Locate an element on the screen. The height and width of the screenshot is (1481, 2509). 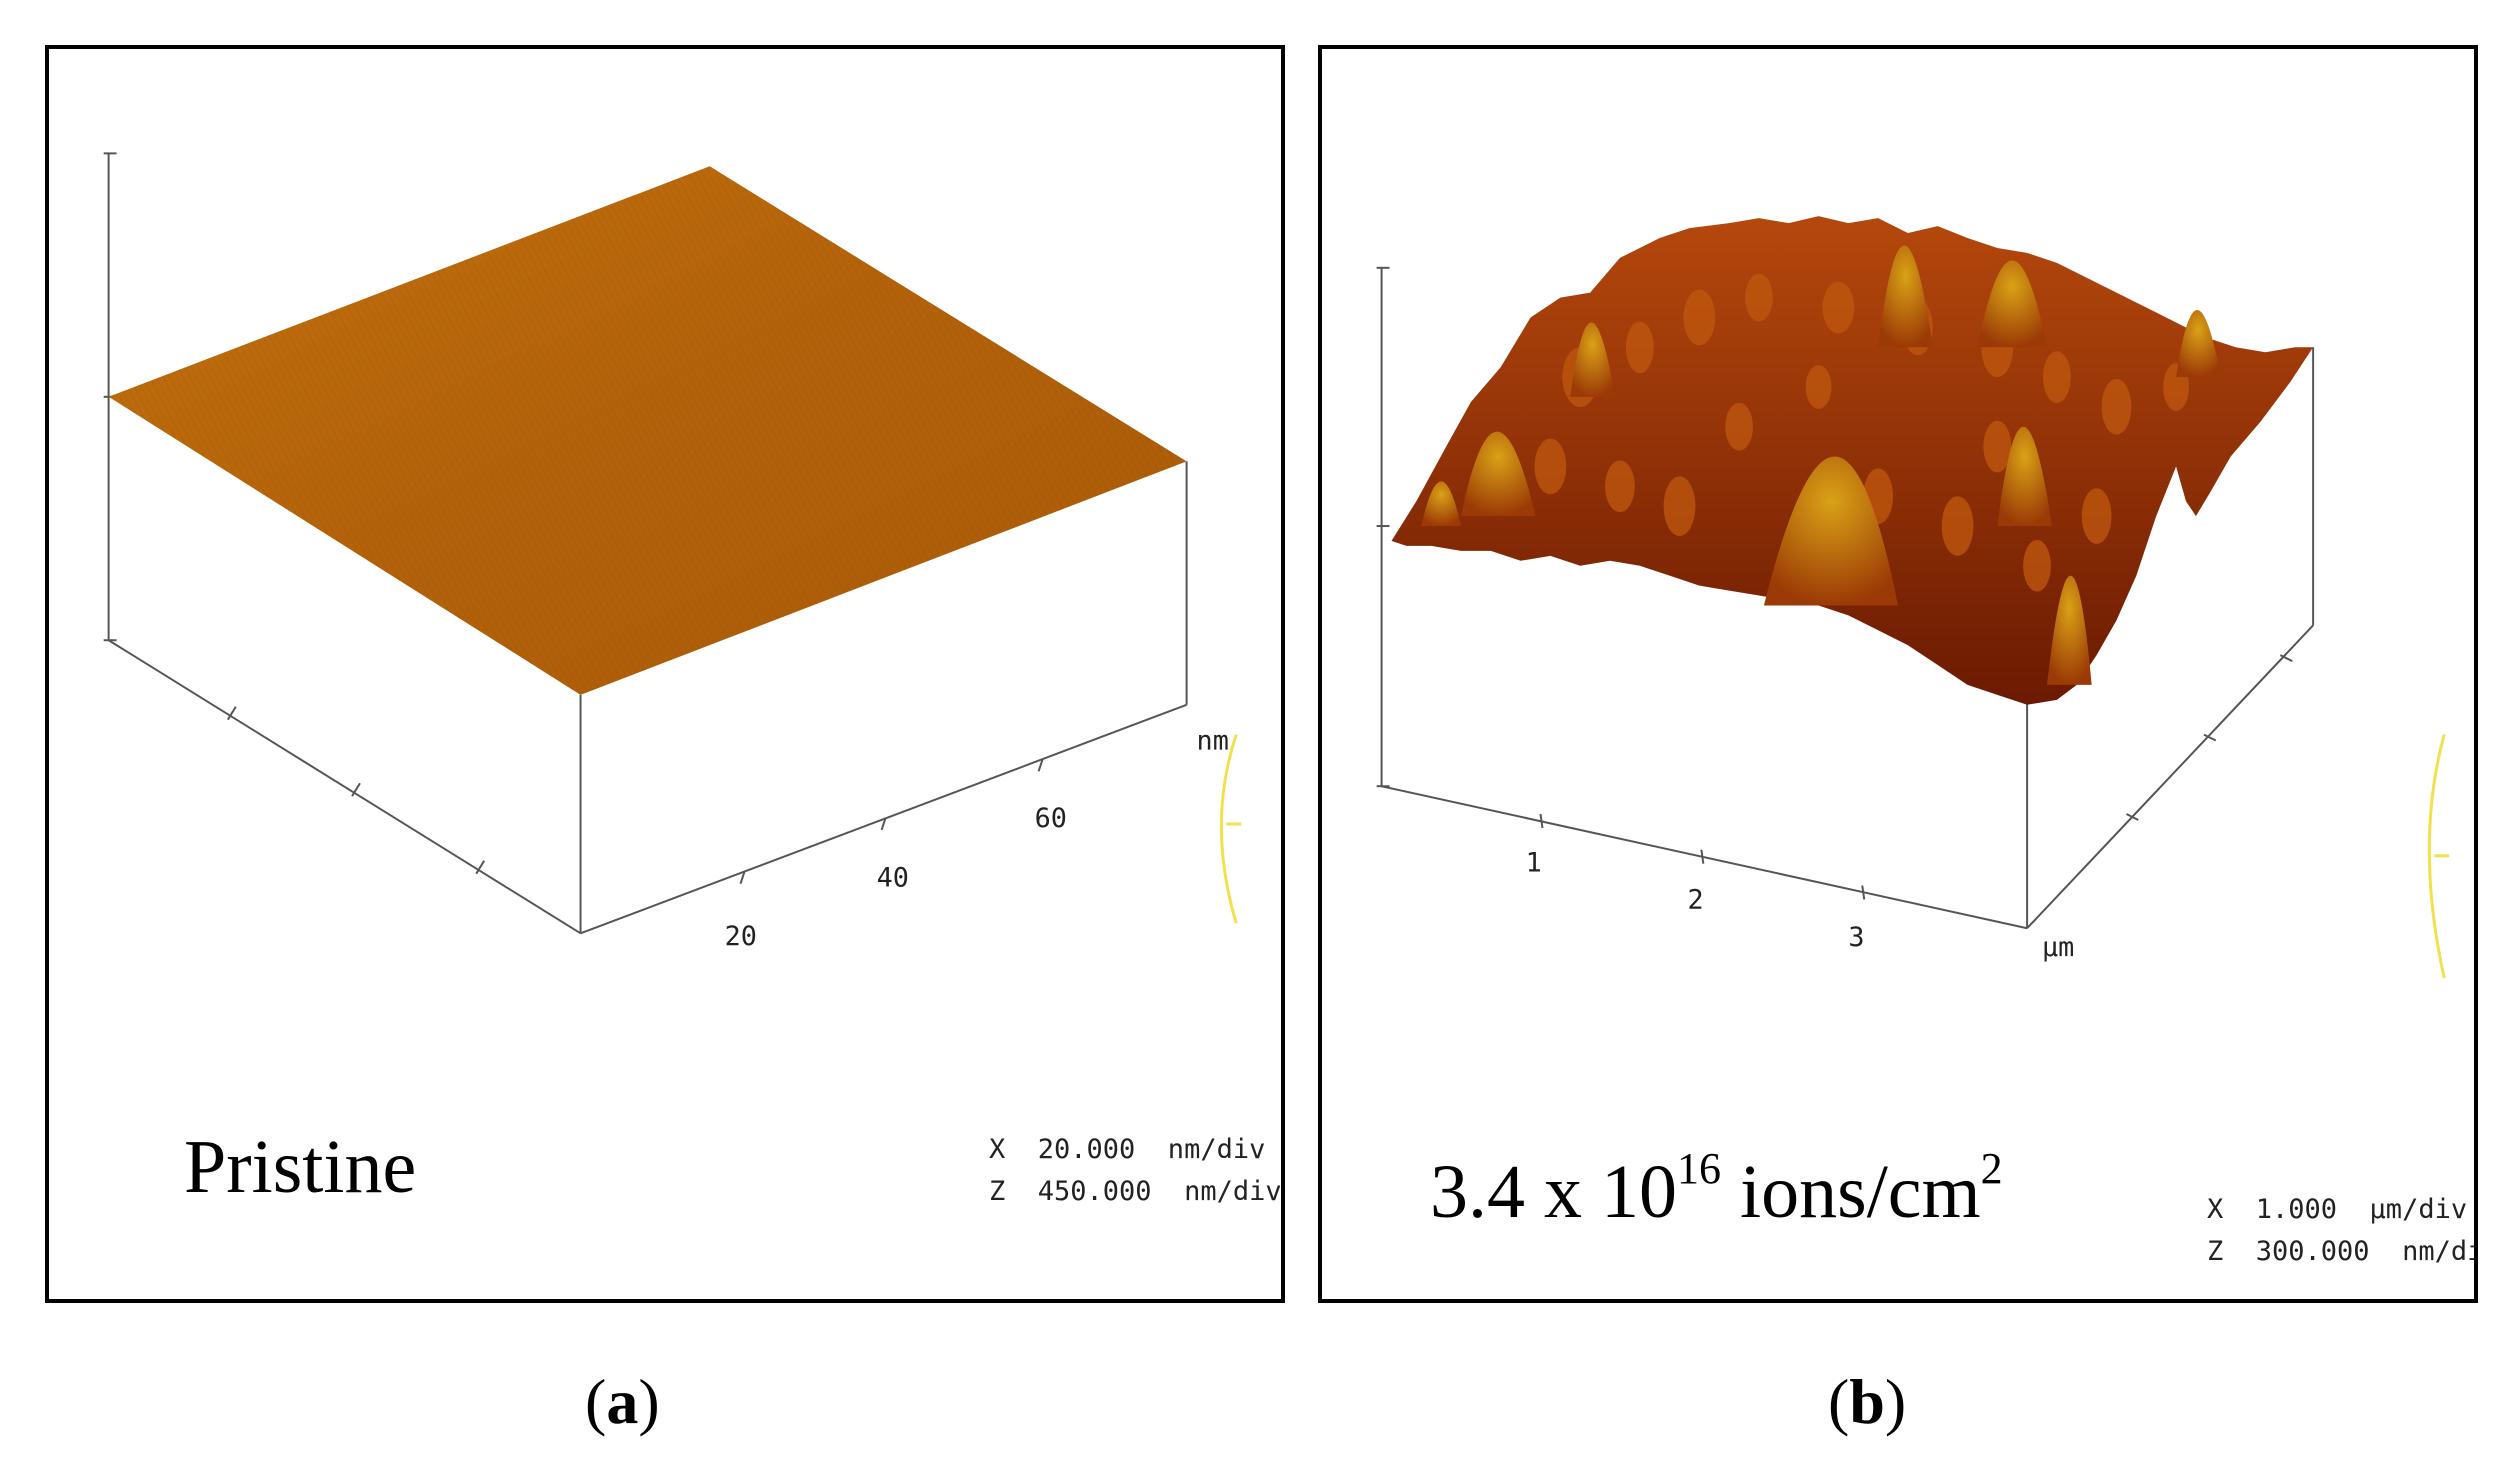
box-edge-front is located at coordinates (1704, 857).